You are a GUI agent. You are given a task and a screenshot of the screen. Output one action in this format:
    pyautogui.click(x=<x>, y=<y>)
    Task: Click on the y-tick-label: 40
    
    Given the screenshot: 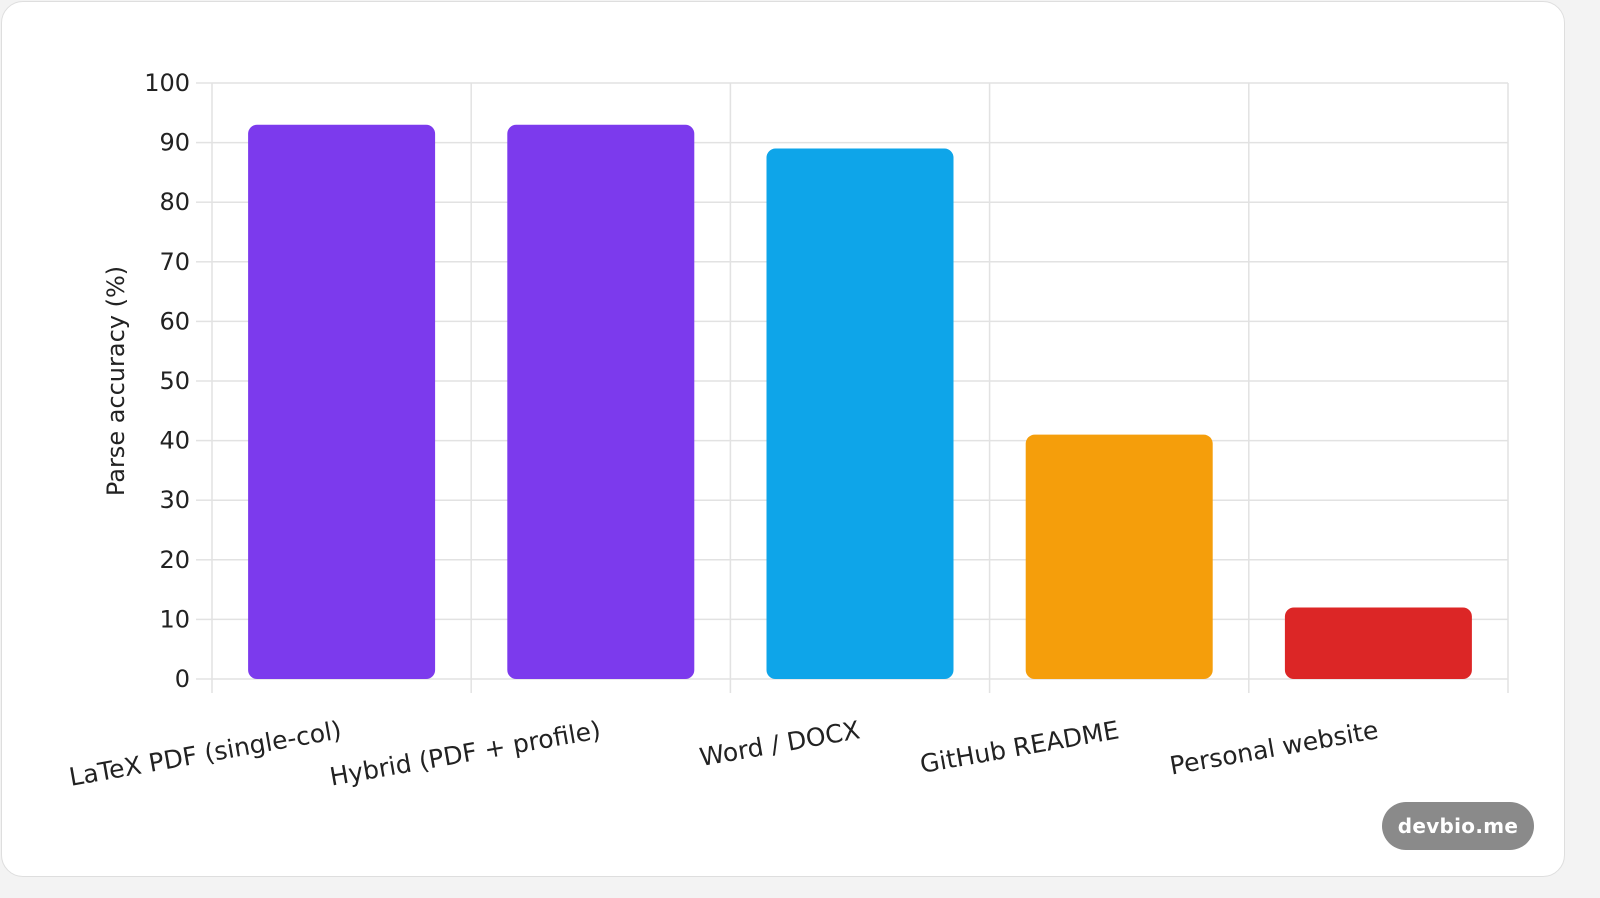 What is the action you would take?
    pyautogui.click(x=174, y=441)
    